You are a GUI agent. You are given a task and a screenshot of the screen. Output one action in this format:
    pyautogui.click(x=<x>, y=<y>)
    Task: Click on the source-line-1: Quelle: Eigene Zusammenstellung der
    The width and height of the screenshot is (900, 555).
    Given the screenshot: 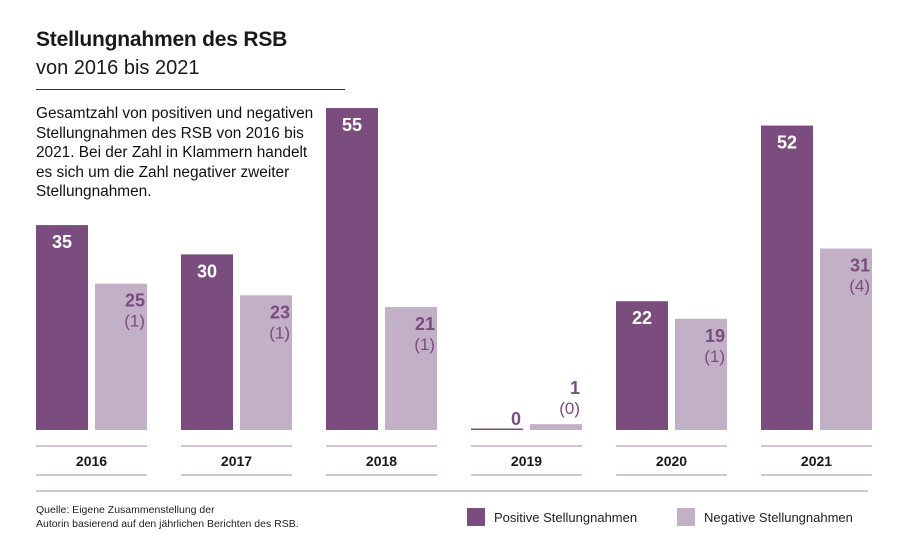 What is the action you would take?
    pyautogui.click(x=125, y=510)
    